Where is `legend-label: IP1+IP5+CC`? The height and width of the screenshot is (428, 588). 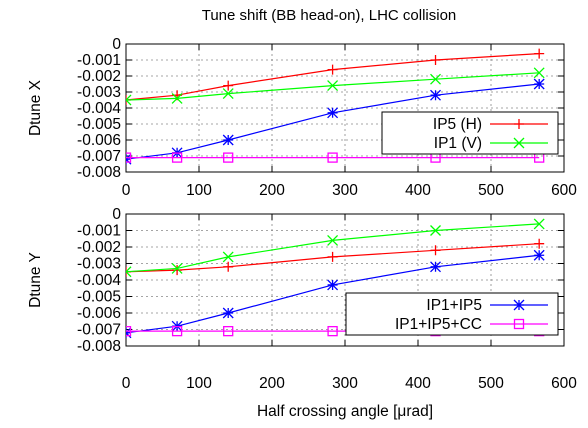
legend-label: IP1+IP5+CC is located at coordinates (438, 324).